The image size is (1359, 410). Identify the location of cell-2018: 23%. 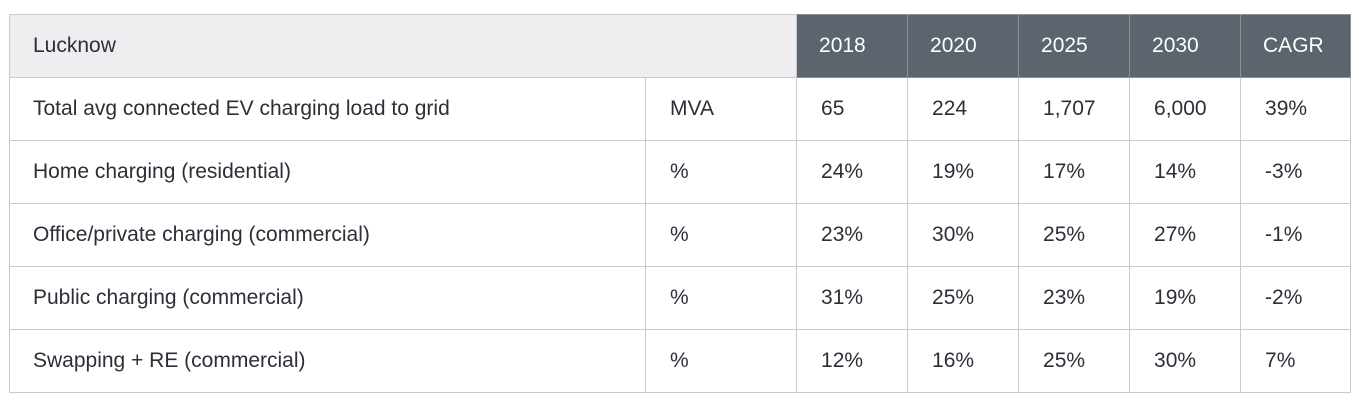
(852, 235).